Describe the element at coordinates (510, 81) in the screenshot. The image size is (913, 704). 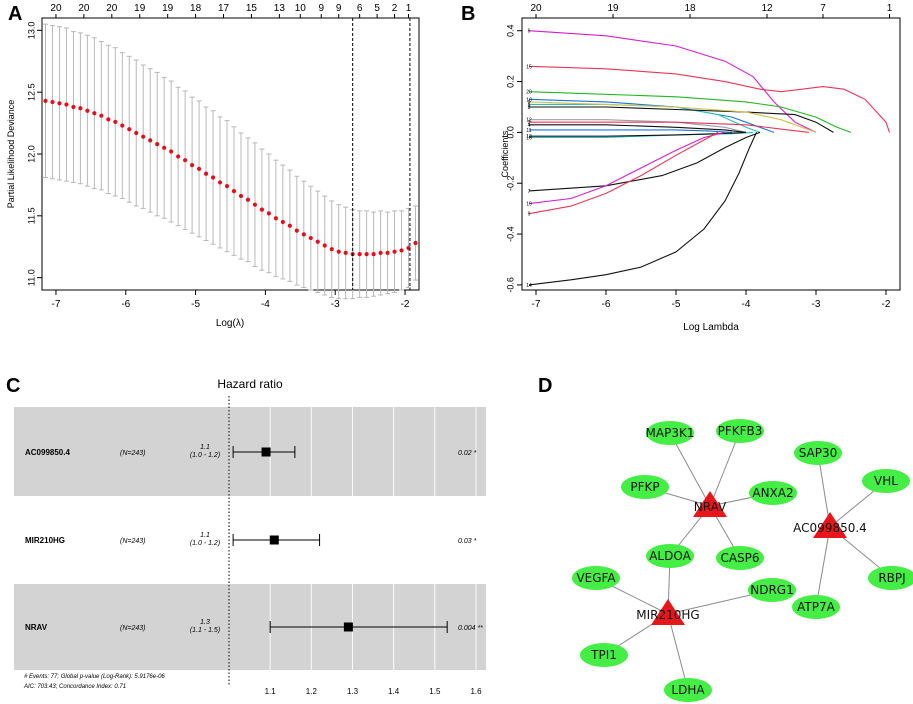
I see `y-tick-label: 0.2` at that location.